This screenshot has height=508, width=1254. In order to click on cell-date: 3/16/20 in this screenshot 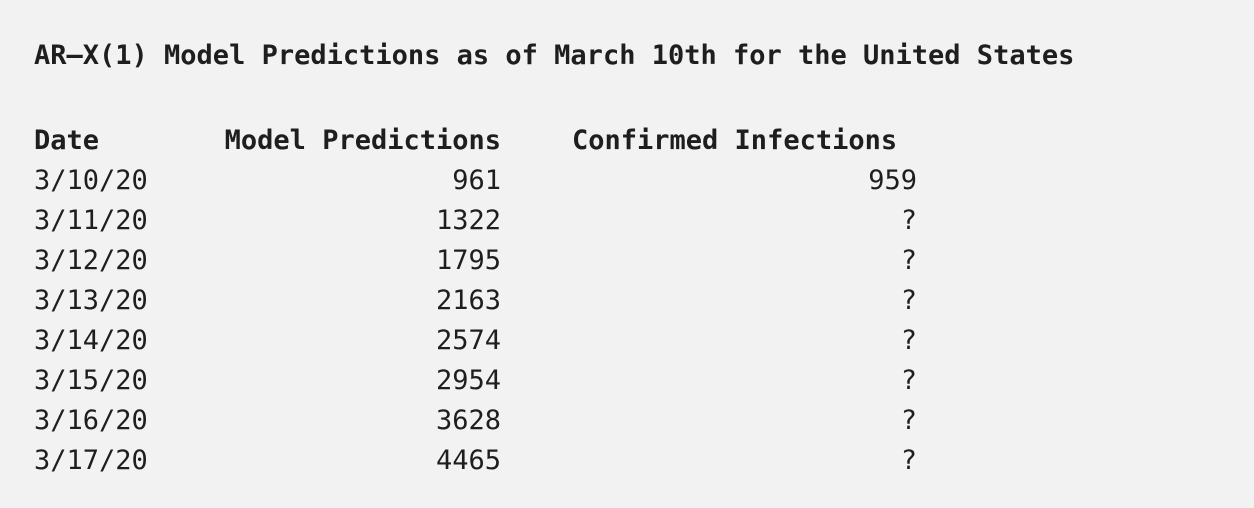, I will do `click(91, 420)`.